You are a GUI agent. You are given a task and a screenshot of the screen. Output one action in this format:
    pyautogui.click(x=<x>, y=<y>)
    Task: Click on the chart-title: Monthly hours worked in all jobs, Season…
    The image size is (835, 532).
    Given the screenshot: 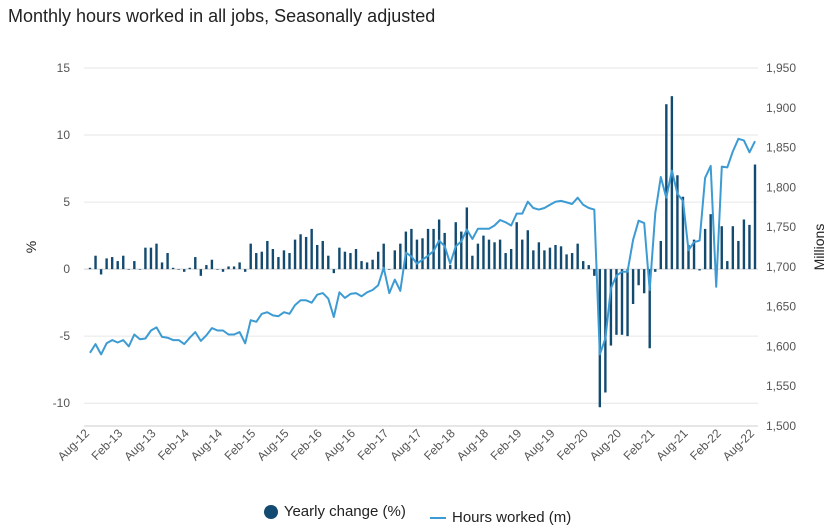 What is the action you would take?
    pyautogui.click(x=222, y=16)
    